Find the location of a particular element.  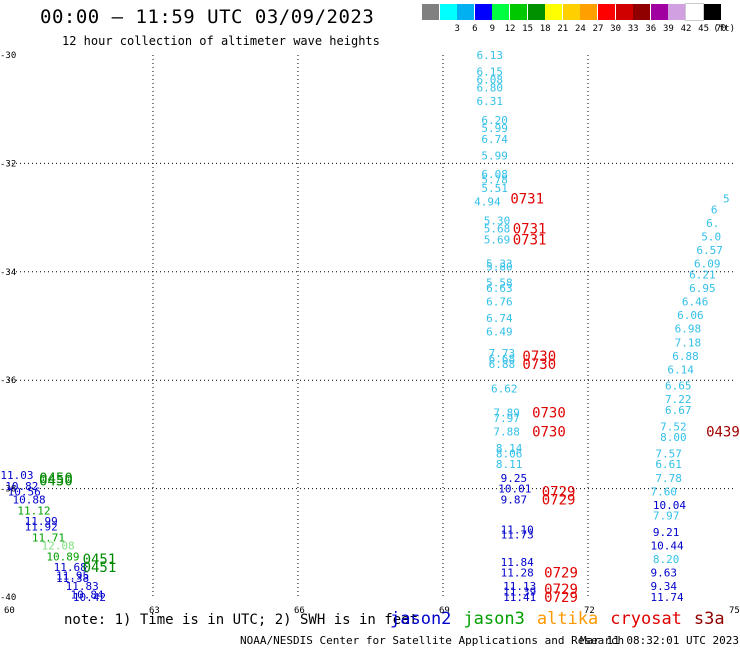

wave-height-value: 8.06 is located at coordinates (509, 453).